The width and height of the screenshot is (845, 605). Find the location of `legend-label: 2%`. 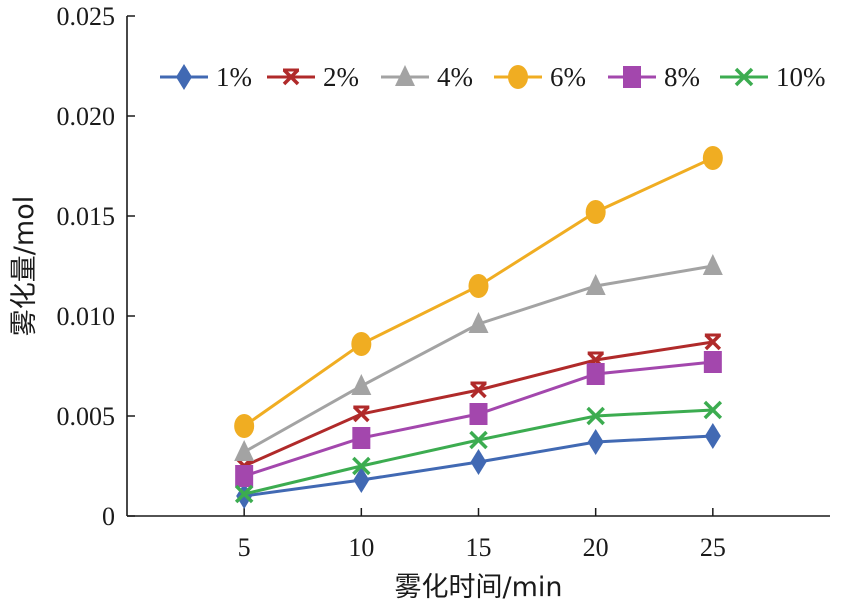

legend-label: 2% is located at coordinates (341, 77).